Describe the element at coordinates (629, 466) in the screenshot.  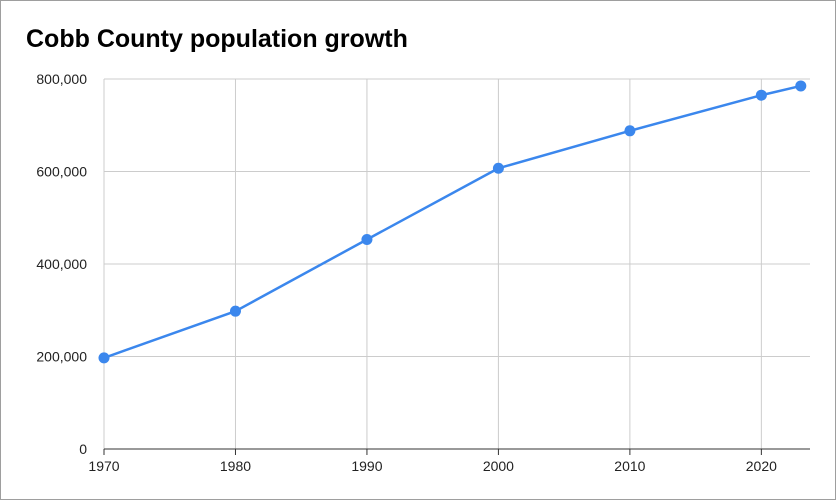
I see `x-tick-label: 2010` at that location.